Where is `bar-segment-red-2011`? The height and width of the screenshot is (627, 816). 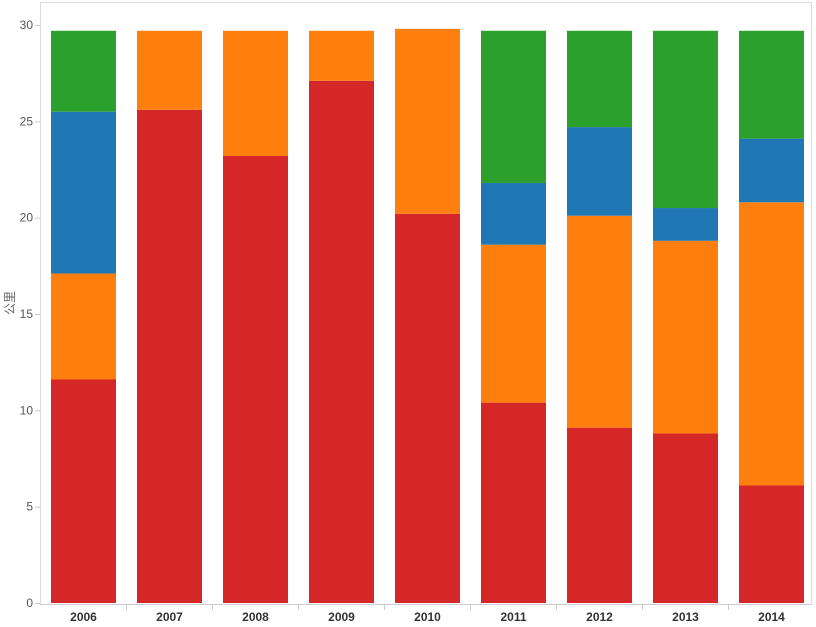 bar-segment-red-2011 is located at coordinates (513, 502).